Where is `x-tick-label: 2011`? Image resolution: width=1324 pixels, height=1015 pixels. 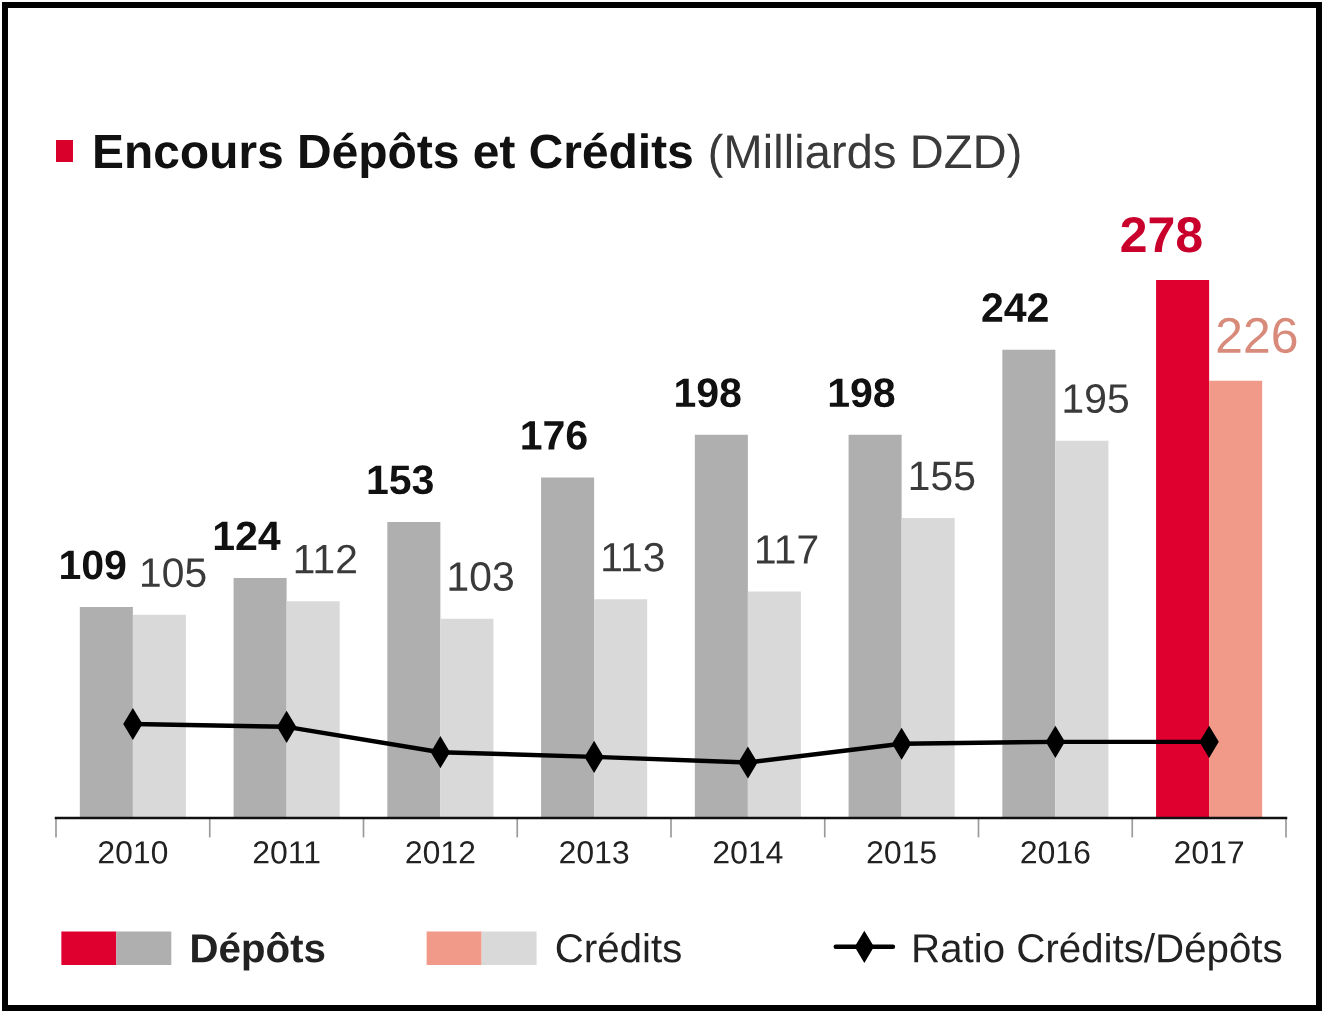
x-tick-label: 2011 is located at coordinates (286, 852).